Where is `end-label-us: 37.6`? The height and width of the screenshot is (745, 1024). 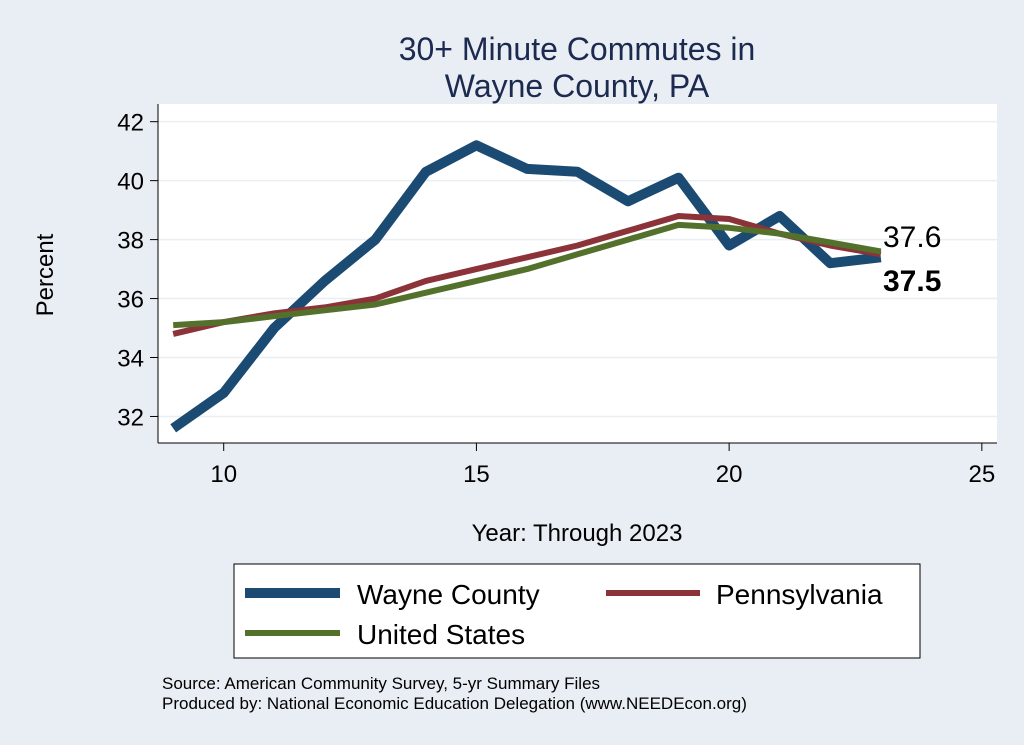
end-label-us: 37.6 is located at coordinates (912, 237).